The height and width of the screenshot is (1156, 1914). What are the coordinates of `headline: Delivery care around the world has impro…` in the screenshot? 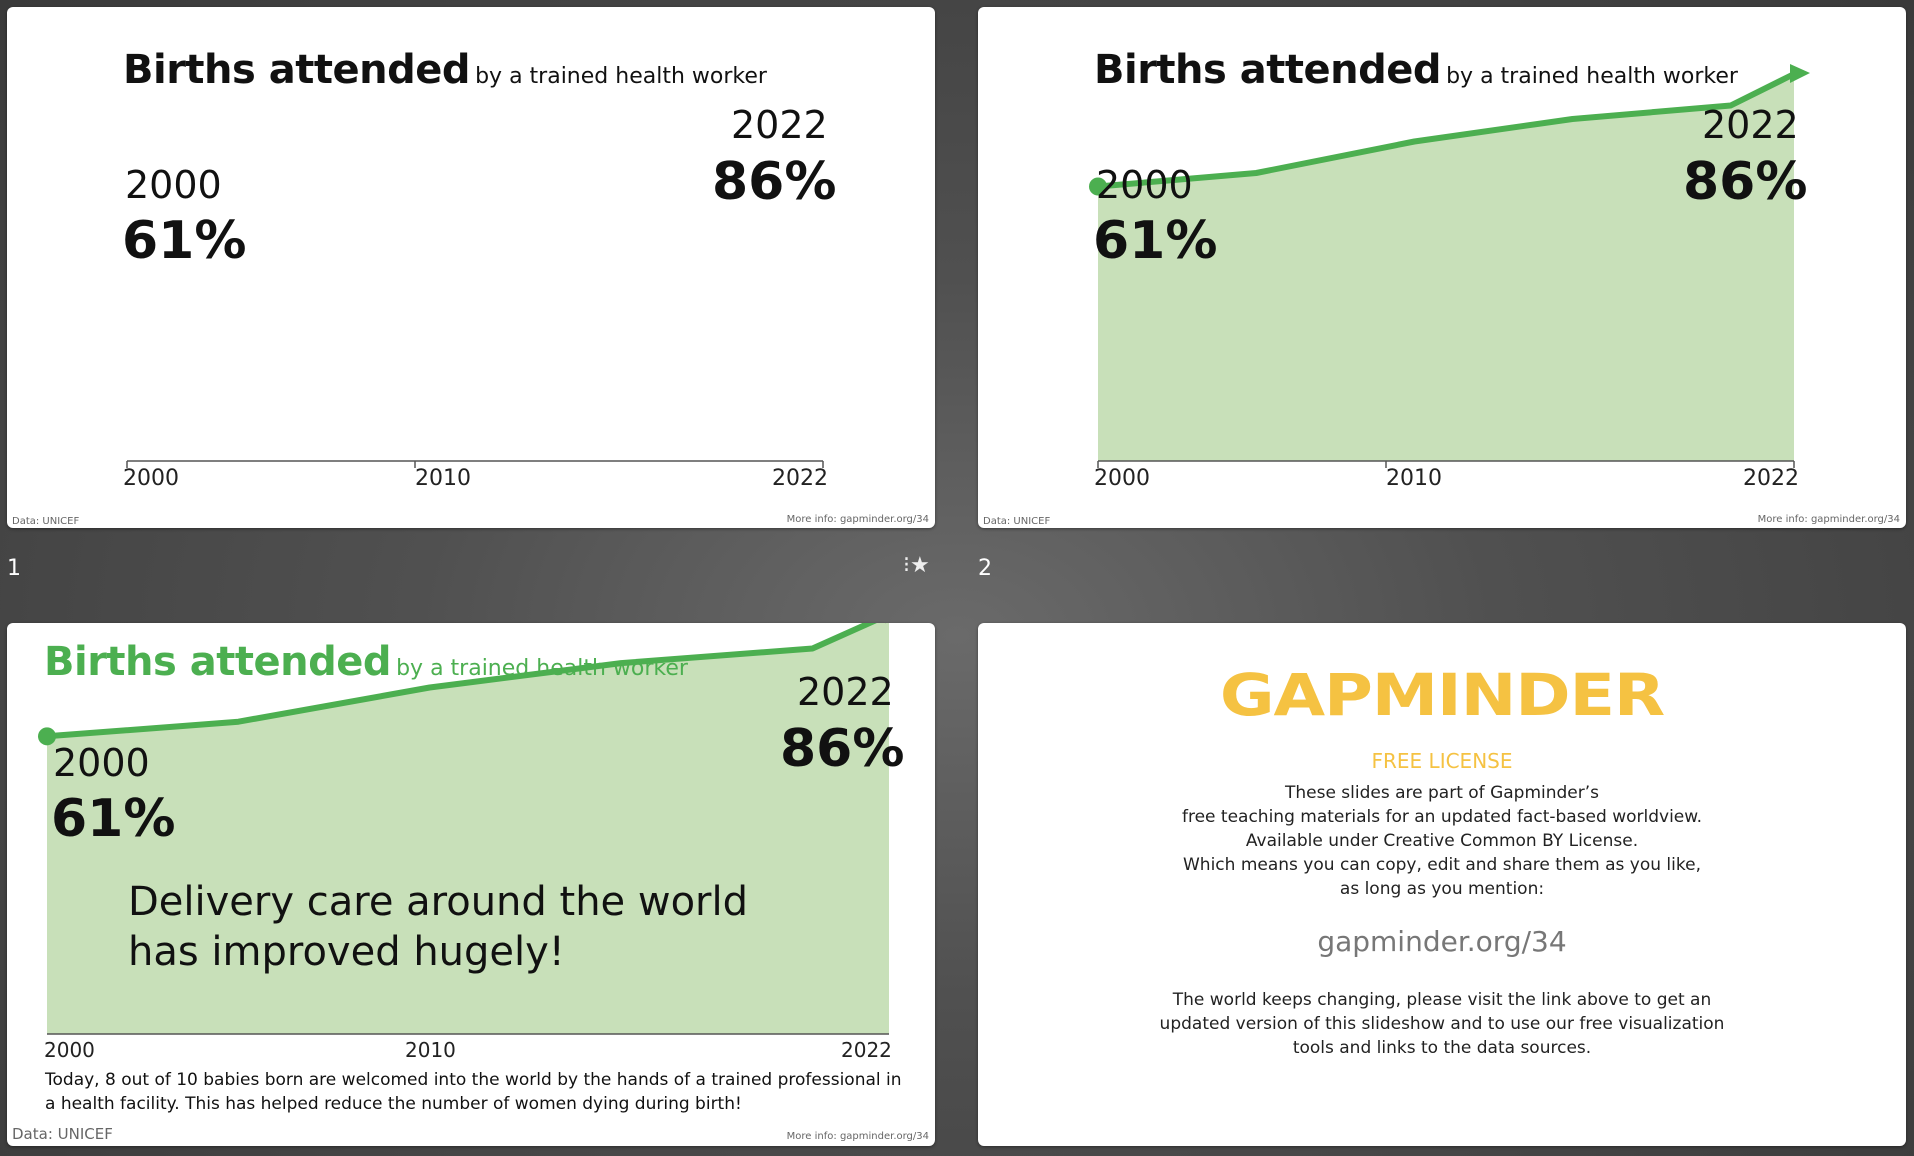 It's located at (438, 927).